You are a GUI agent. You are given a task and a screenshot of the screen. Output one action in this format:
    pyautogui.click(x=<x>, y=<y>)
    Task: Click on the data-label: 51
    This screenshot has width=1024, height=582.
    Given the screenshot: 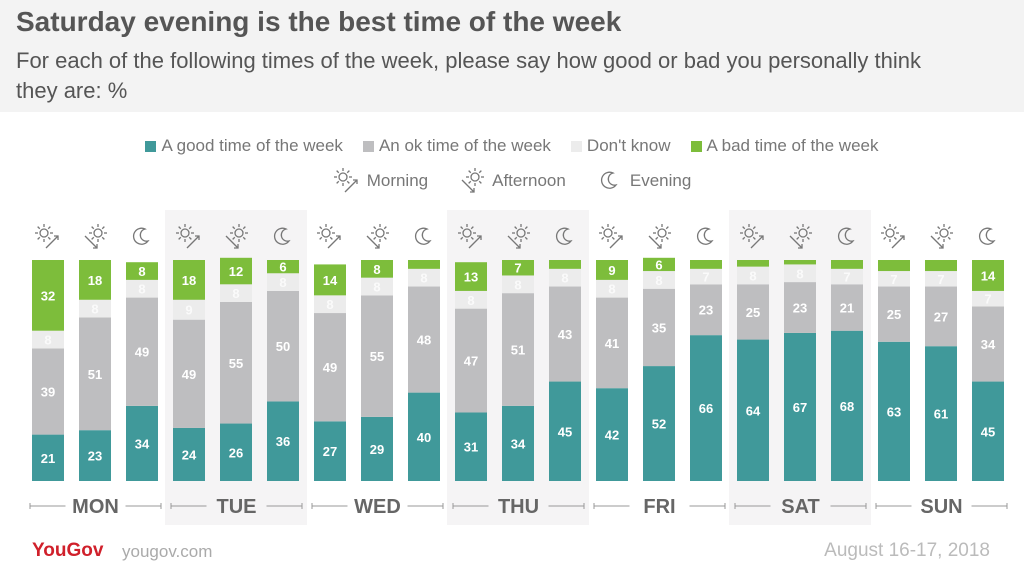 What is the action you would take?
    pyautogui.click(x=518, y=350)
    